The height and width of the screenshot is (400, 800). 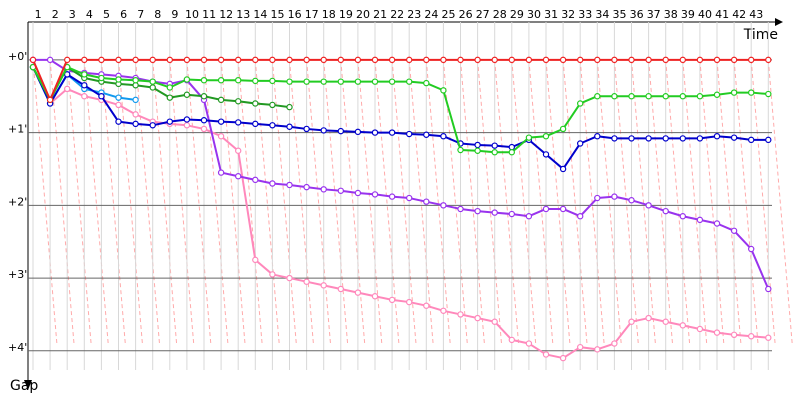 What do you see at coordinates (89, 14) in the screenshot?
I see `x-tick-label: 4` at bounding box center [89, 14].